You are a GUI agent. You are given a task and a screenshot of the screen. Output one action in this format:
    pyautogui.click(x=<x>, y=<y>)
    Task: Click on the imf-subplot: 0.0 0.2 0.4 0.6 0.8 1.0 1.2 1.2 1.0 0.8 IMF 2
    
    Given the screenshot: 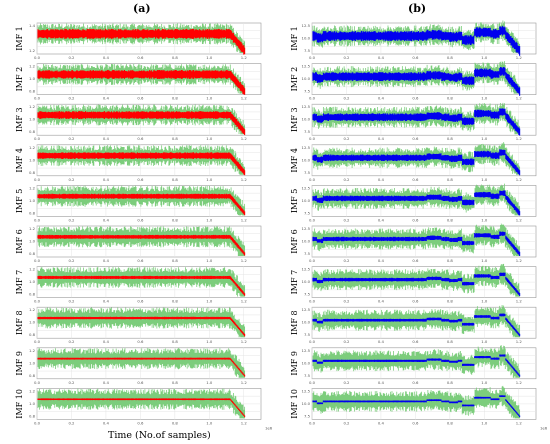 What is the action you would take?
    pyautogui.click(x=138, y=82)
    